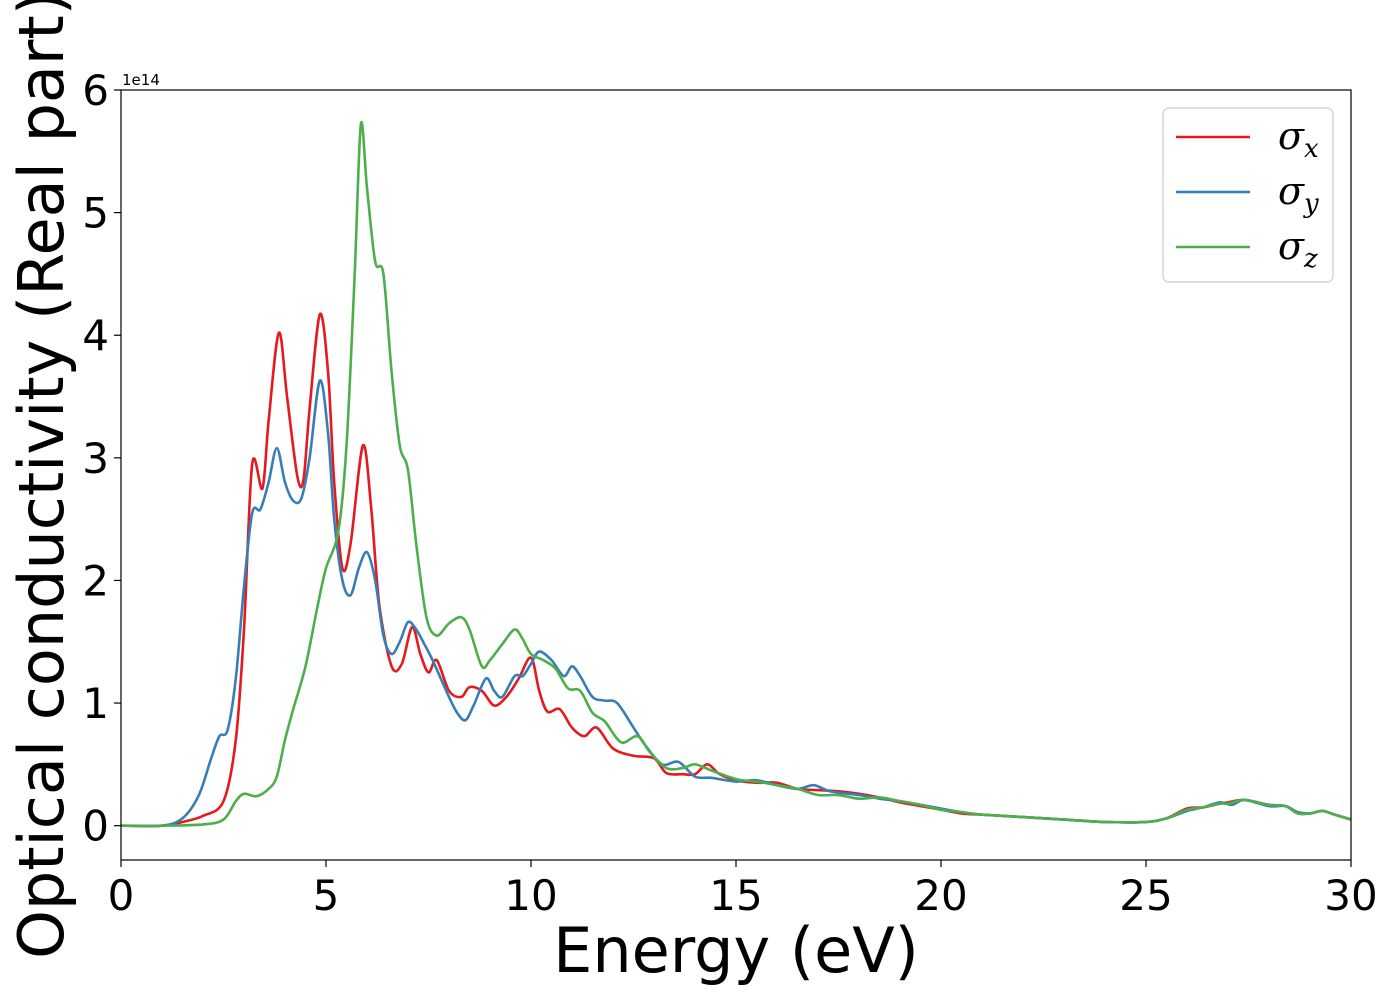  I want to click on legend-label-sigma-x: σx, so click(1298, 139).